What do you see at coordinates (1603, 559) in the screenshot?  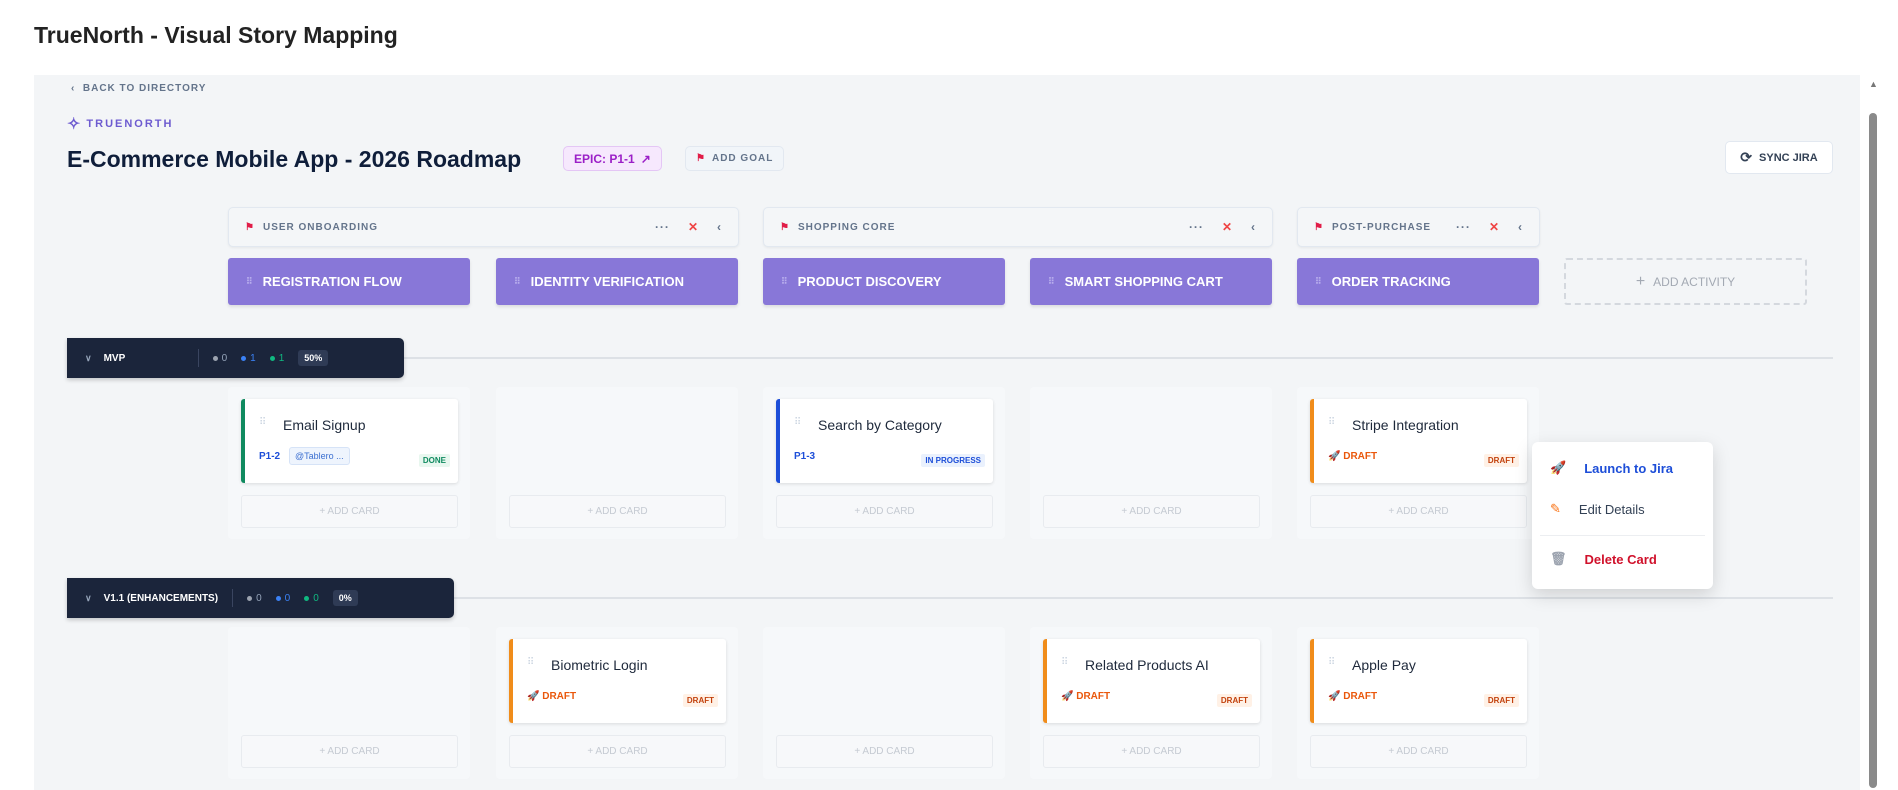 I see `menu-item-delete-card: 🗑 Delete Card` at bounding box center [1603, 559].